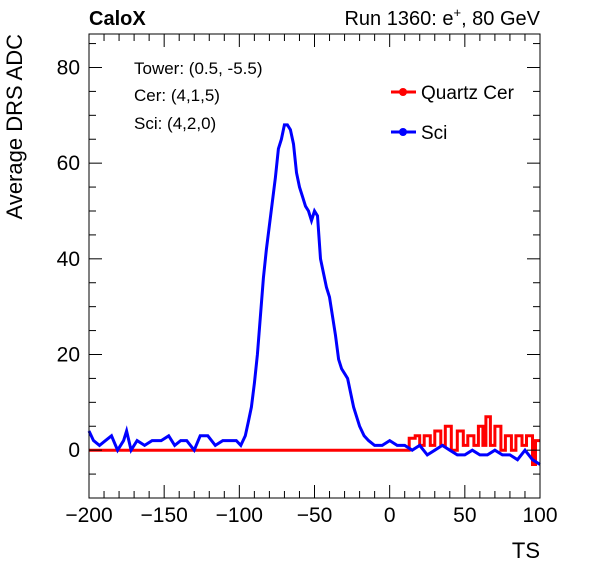 The image size is (596, 572). What do you see at coordinates (14, 127) in the screenshot?
I see `y-axis-label: Average DRS ADC` at bounding box center [14, 127].